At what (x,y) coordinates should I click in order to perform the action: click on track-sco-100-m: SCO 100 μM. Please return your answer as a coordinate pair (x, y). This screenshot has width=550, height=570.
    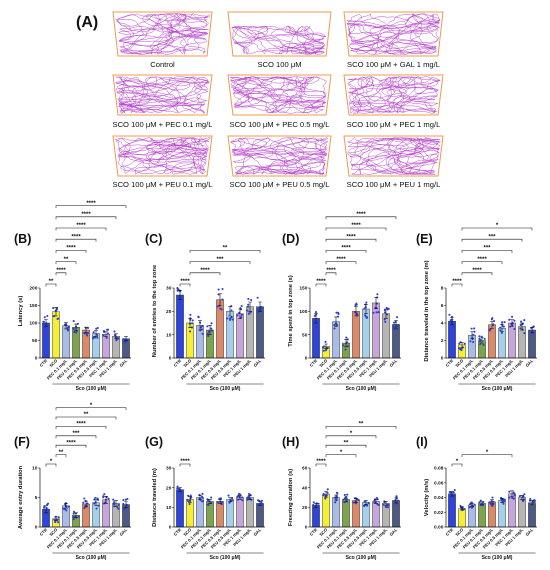
    Looking at the image, I should click on (279, 40).